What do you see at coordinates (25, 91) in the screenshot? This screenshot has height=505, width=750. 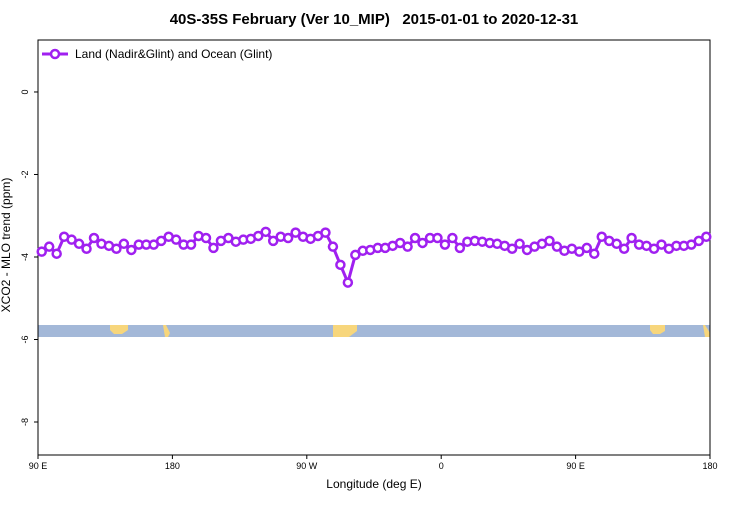 I see `y-tick-label: 0` at bounding box center [25, 91].